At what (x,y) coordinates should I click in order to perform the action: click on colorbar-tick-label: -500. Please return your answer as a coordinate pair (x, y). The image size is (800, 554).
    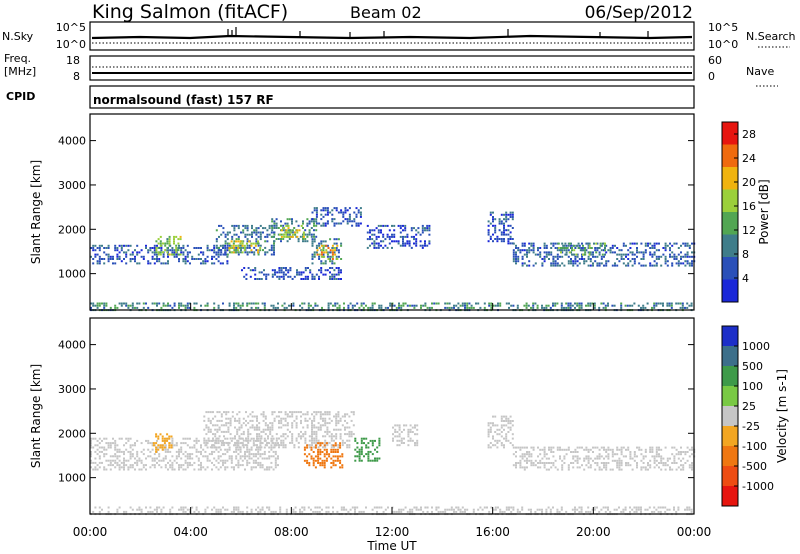
    Looking at the image, I should click on (754, 466).